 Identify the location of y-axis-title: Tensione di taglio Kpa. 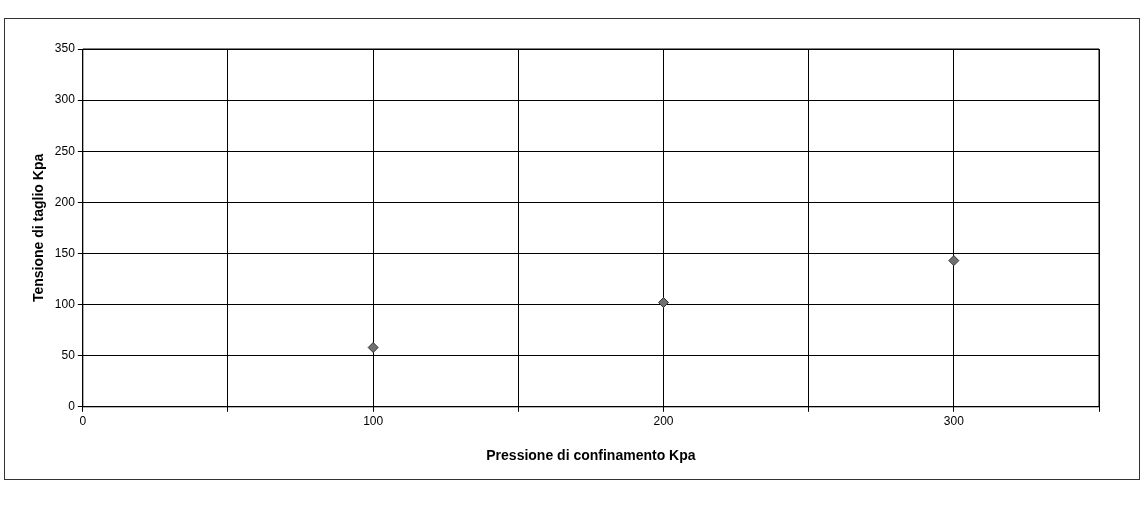
(38, 228).